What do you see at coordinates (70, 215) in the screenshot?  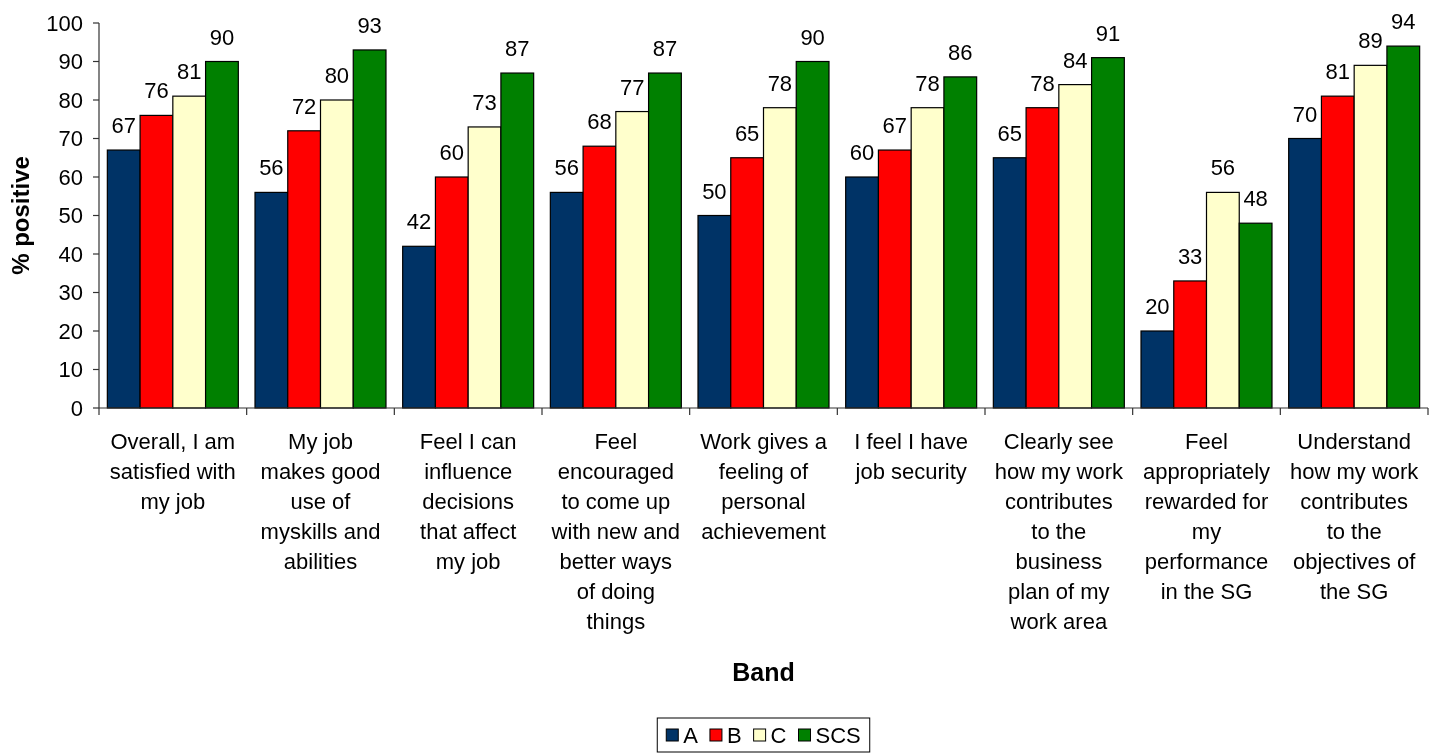 I see `y-tick-label: 50` at bounding box center [70, 215].